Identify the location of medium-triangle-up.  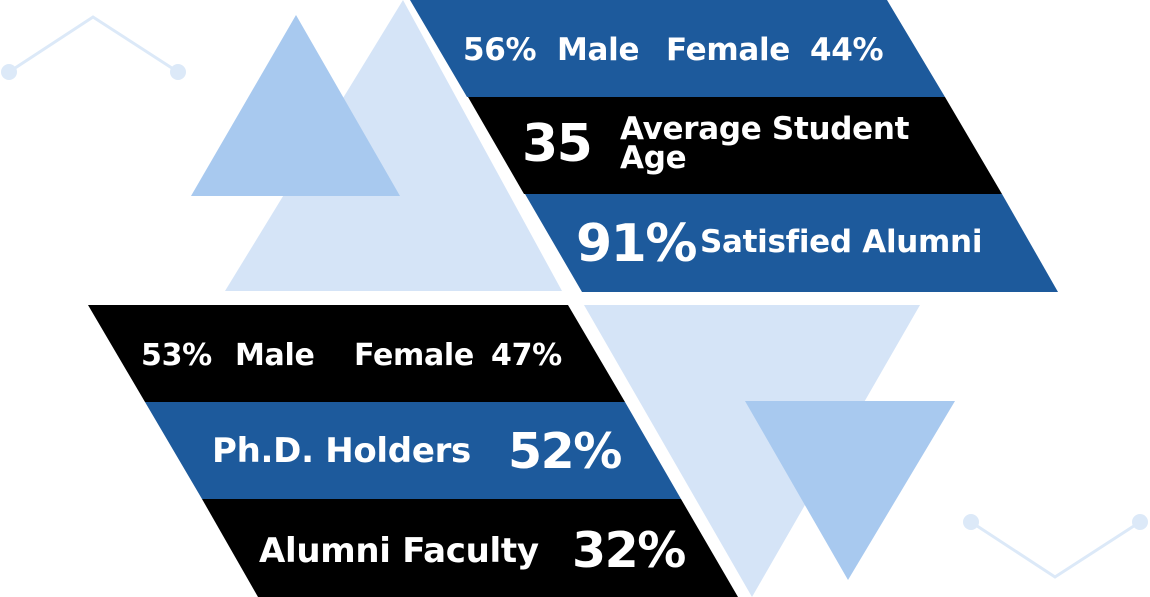
(295, 105).